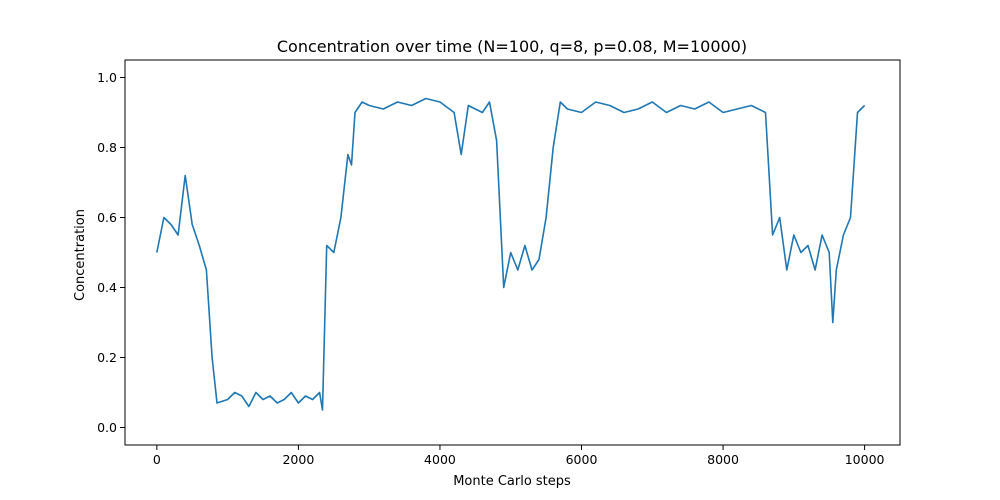 This screenshot has width=1000, height=500. Describe the element at coordinates (723, 459) in the screenshot. I see `x-tick-label: 8000` at that location.